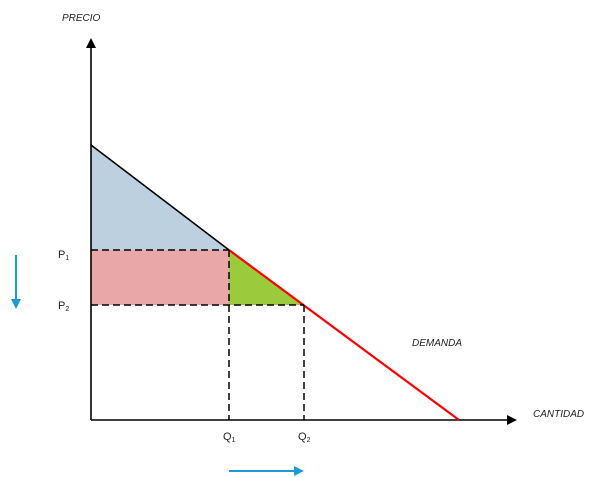  Describe the element at coordinates (81, 18) in the screenshot. I see `y-axis-label: PRECIO` at that location.